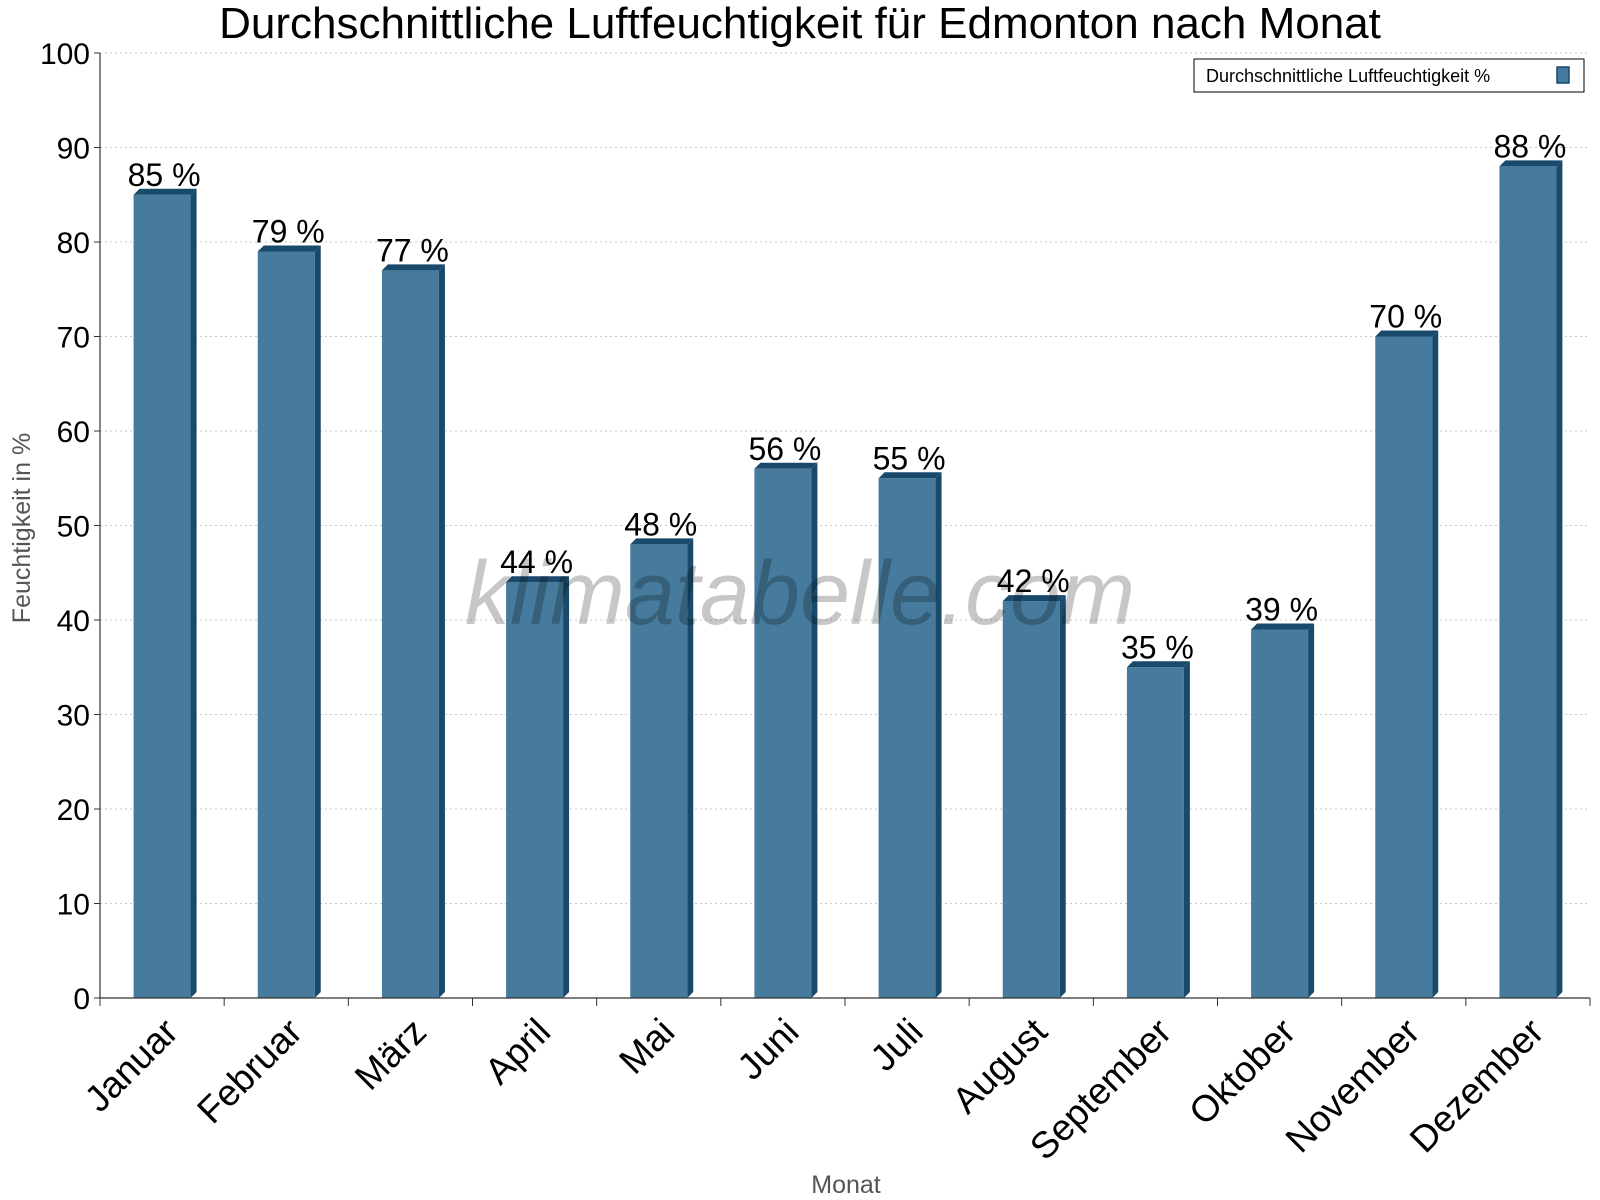  Describe the element at coordinates (164, 175) in the screenshot. I see `data-label: 85 %` at that location.